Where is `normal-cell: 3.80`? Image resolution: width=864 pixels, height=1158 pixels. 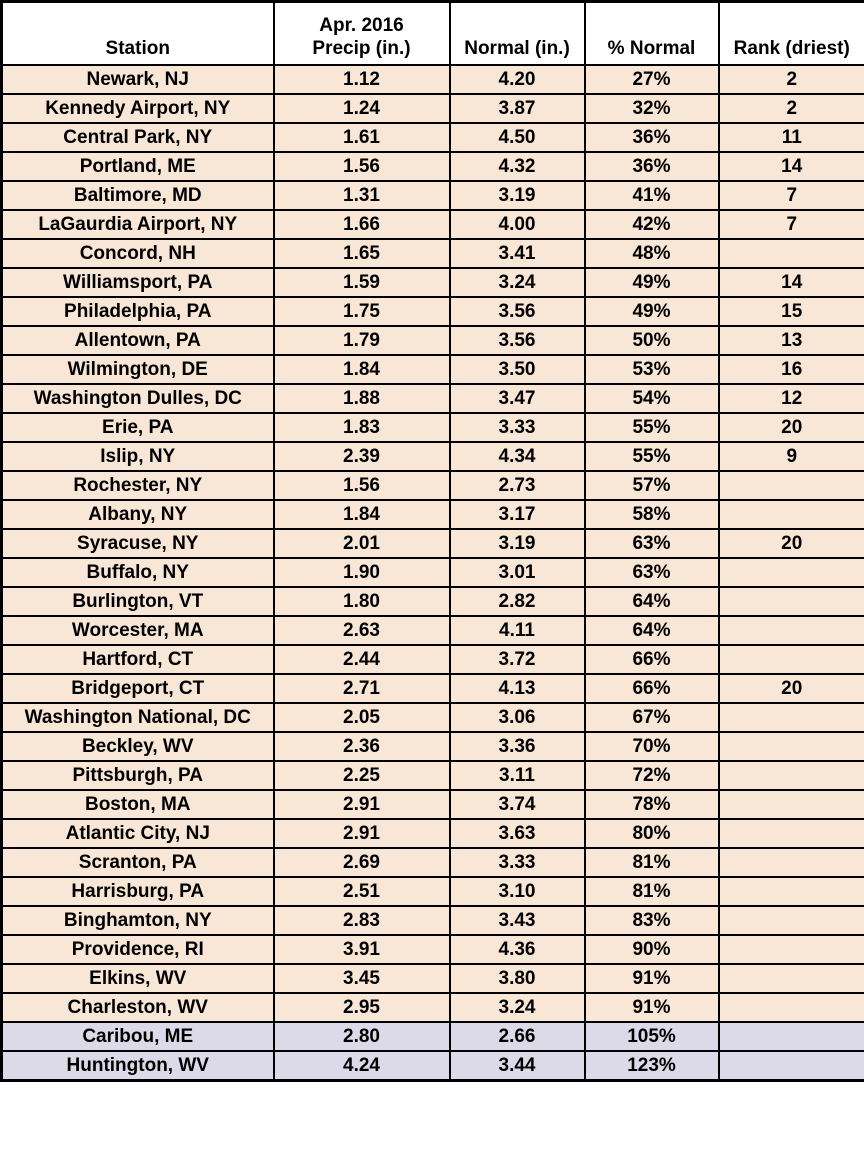 normal-cell: 3.80 is located at coordinates (517, 978).